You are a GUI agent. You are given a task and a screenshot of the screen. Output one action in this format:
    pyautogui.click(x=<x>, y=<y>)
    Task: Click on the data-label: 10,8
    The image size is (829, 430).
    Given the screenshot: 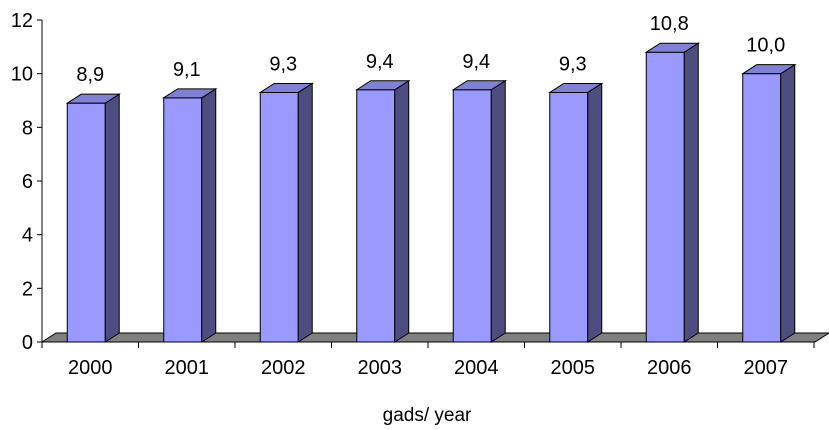 What is the action you would take?
    pyautogui.click(x=669, y=24)
    